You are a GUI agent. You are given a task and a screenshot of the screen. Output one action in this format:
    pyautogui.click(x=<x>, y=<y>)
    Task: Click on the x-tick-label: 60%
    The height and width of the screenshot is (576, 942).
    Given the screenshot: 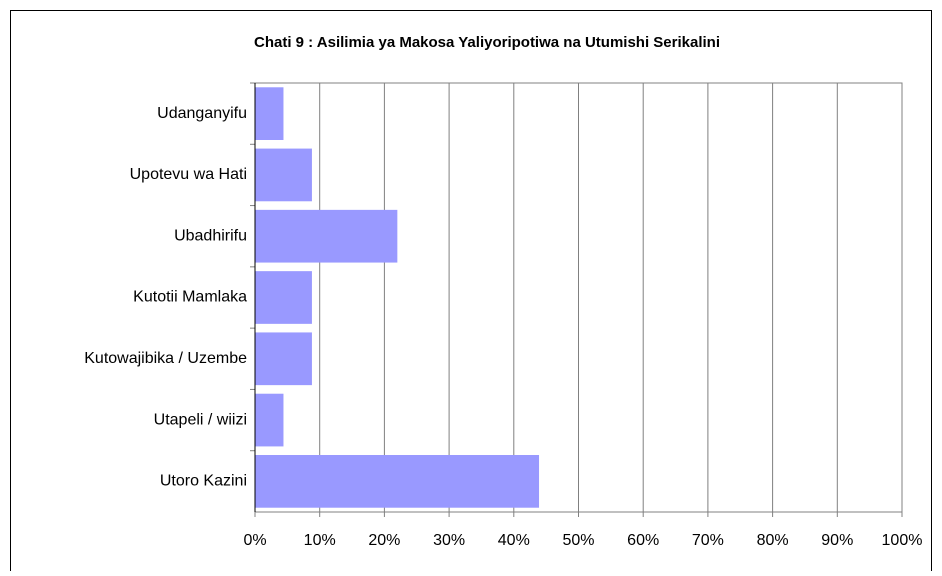 What is the action you would take?
    pyautogui.click(x=643, y=540)
    